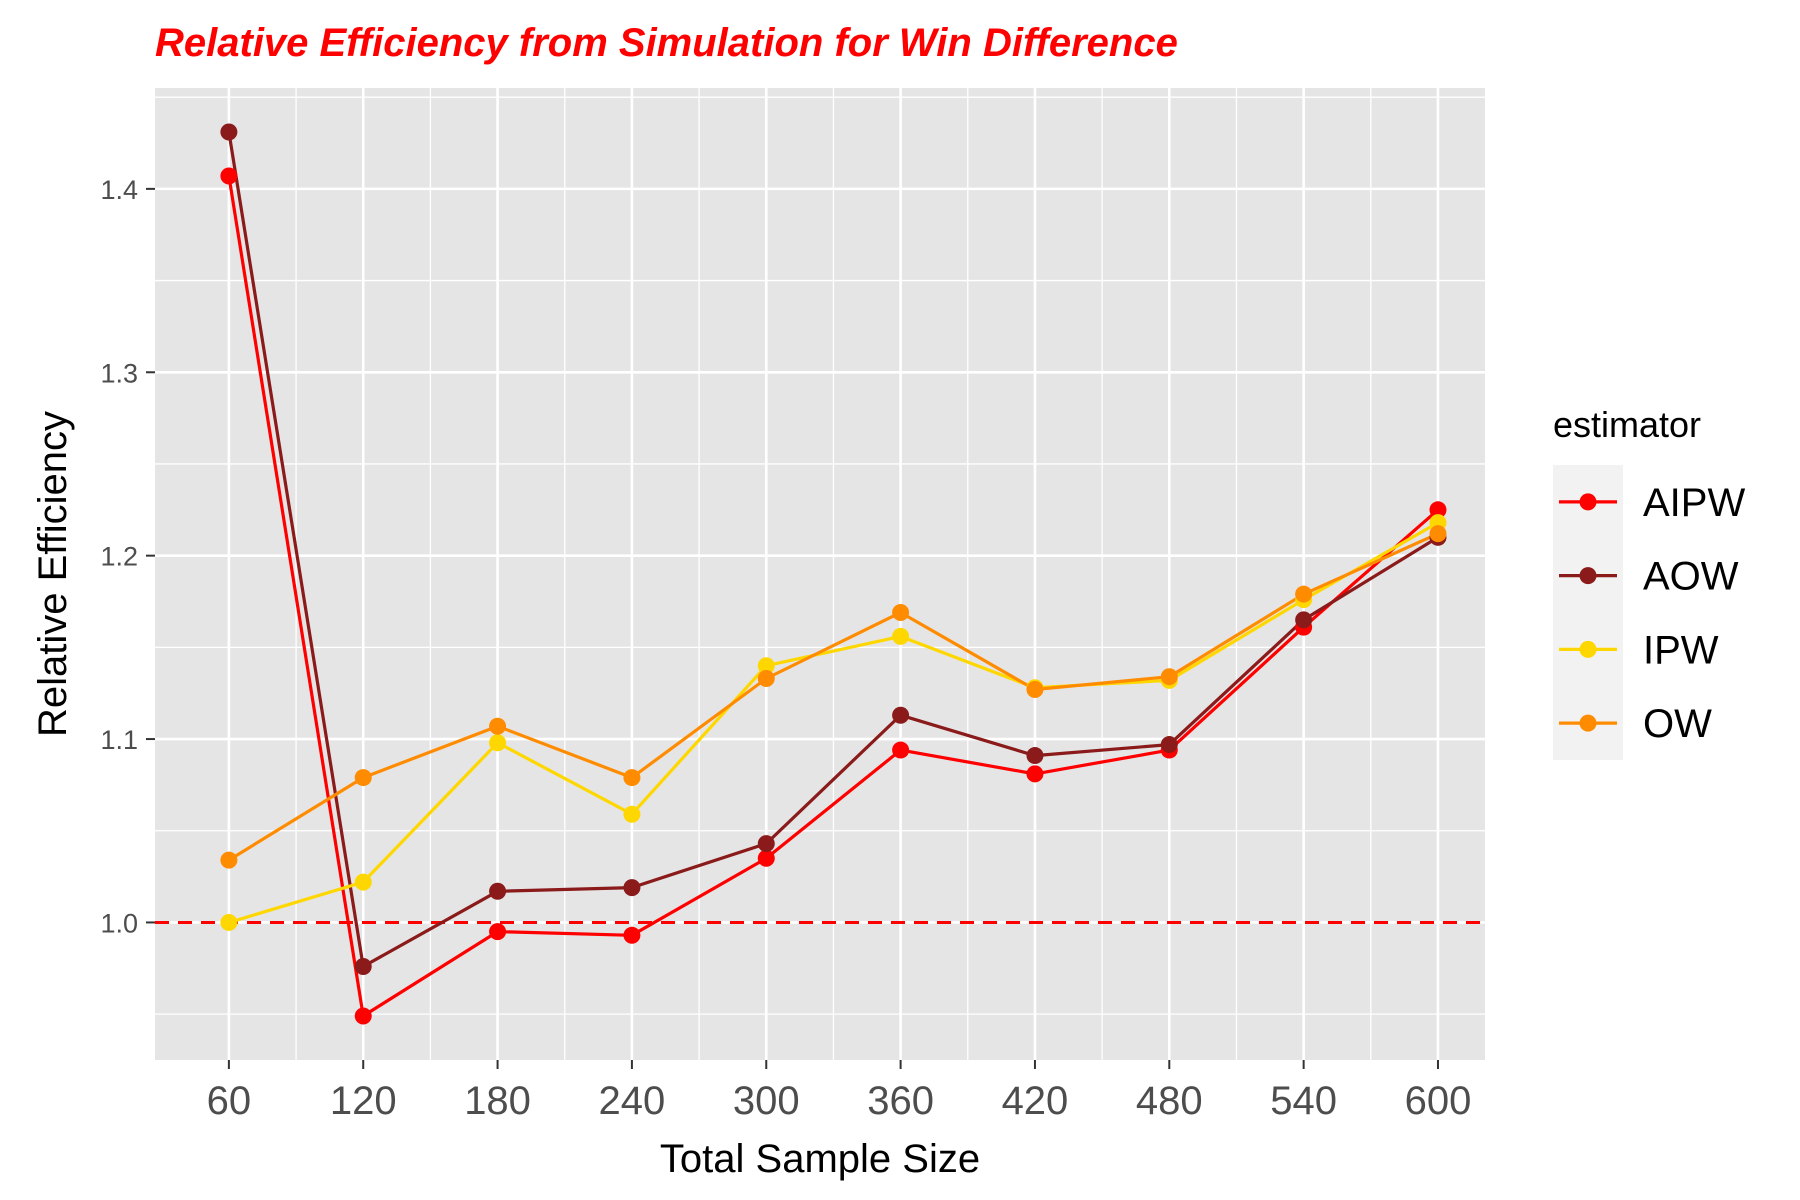 This screenshot has height=1200, width=1800. Describe the element at coordinates (497, 1101) in the screenshot. I see `x-tick-label: 180` at that location.